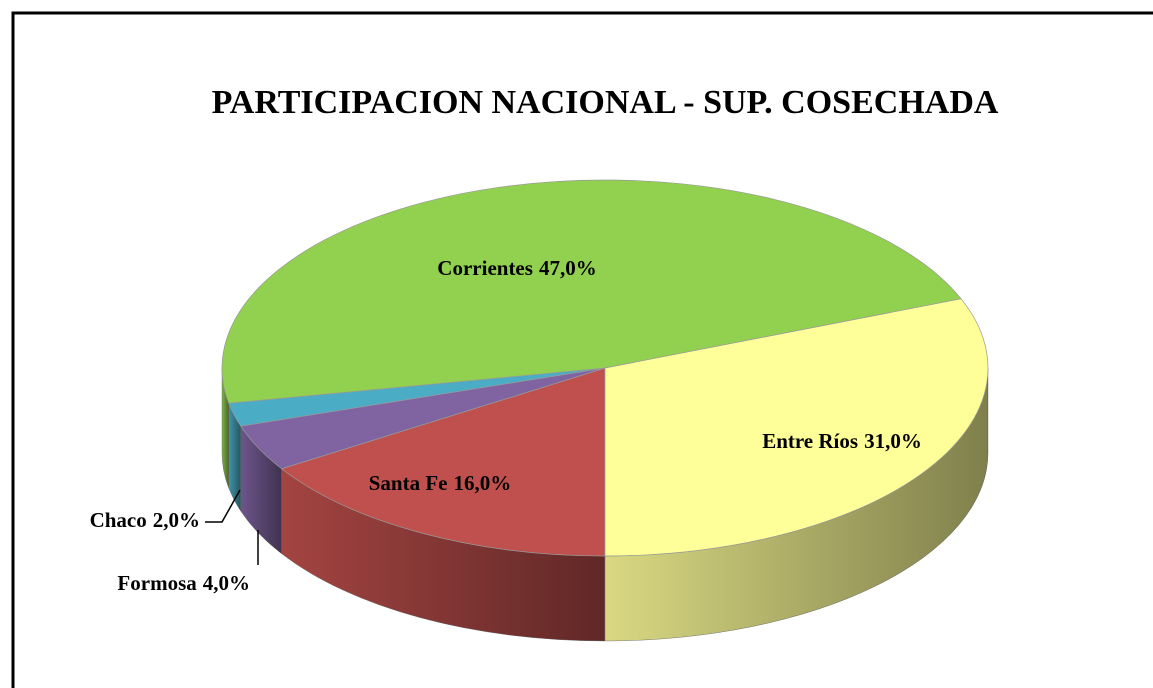 This screenshot has width=1153, height=688. What do you see at coordinates (176, 520) in the screenshot?
I see `label-value: 2,0%` at bounding box center [176, 520].